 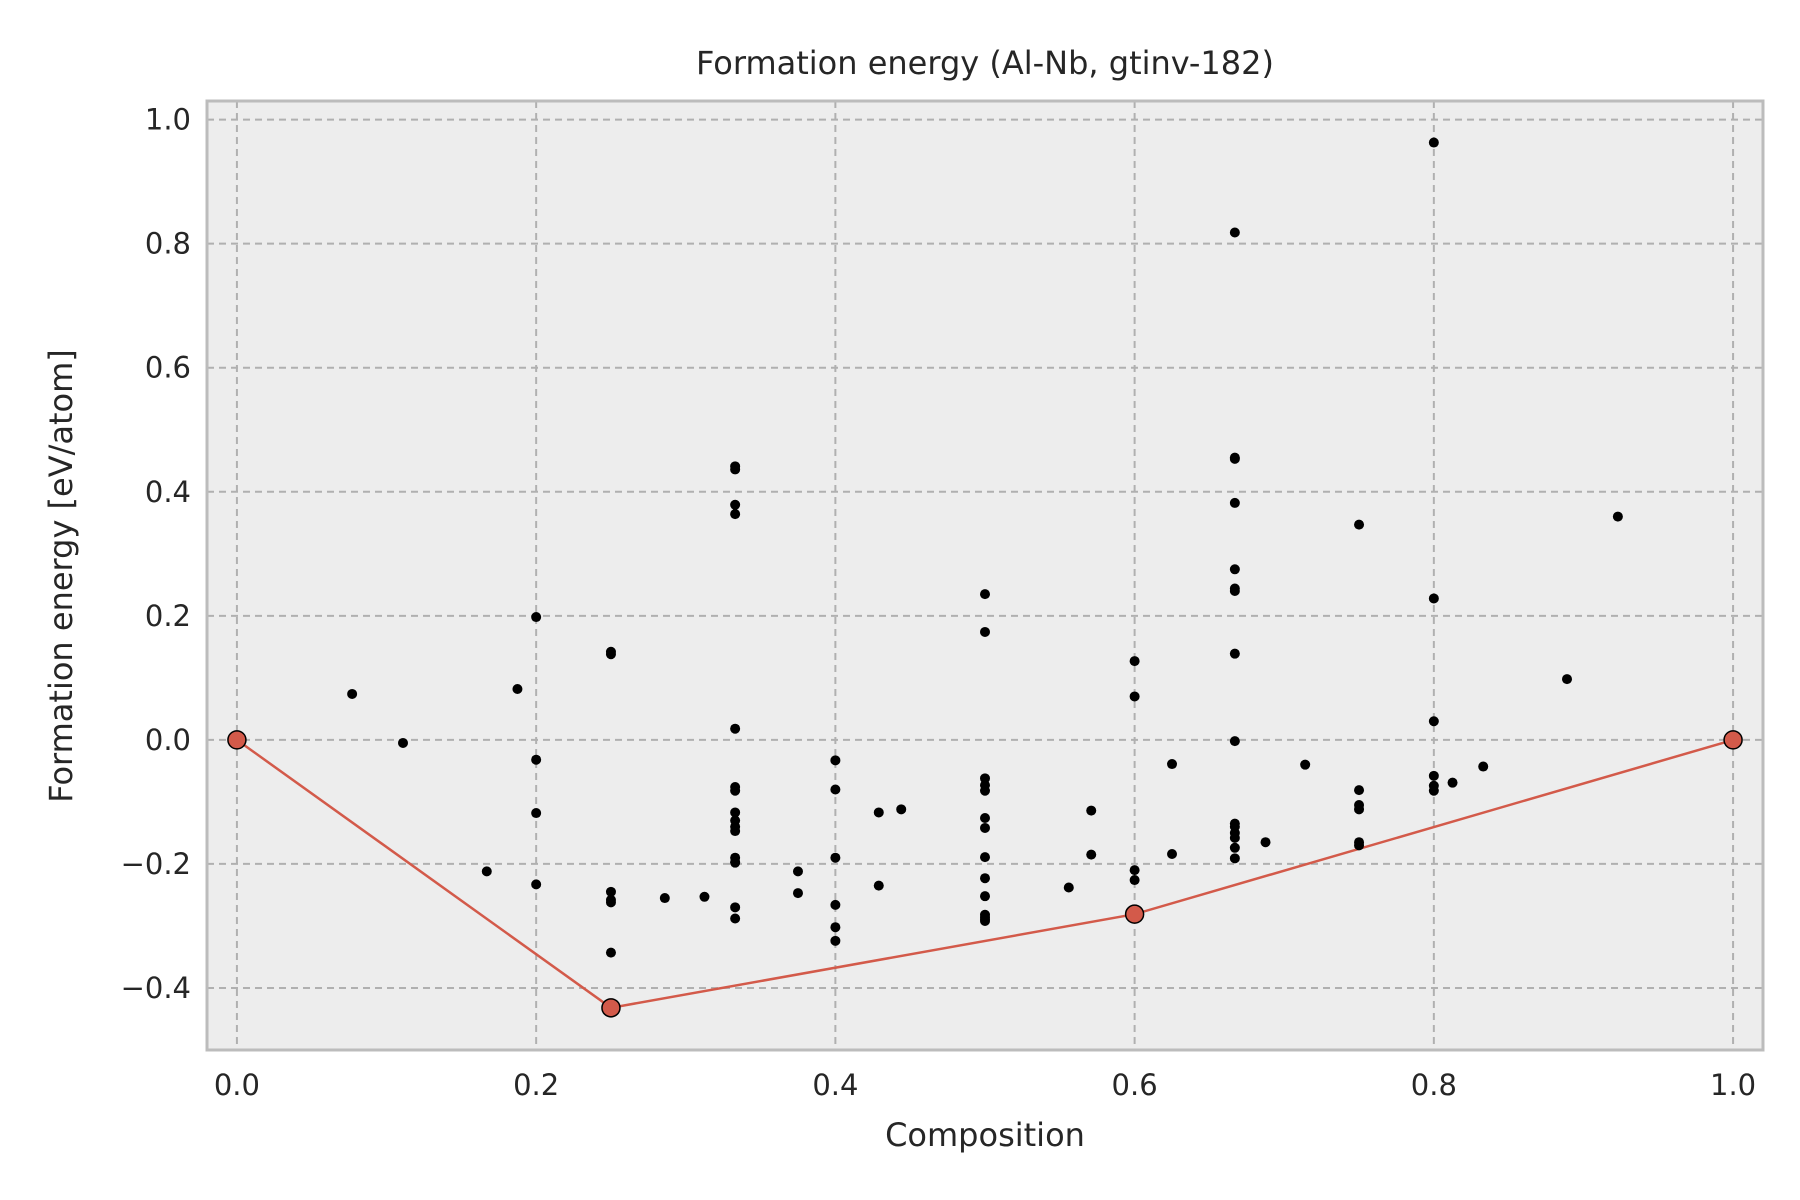 I want to click on x-tick-label: 0.2, so click(x=536, y=1085).